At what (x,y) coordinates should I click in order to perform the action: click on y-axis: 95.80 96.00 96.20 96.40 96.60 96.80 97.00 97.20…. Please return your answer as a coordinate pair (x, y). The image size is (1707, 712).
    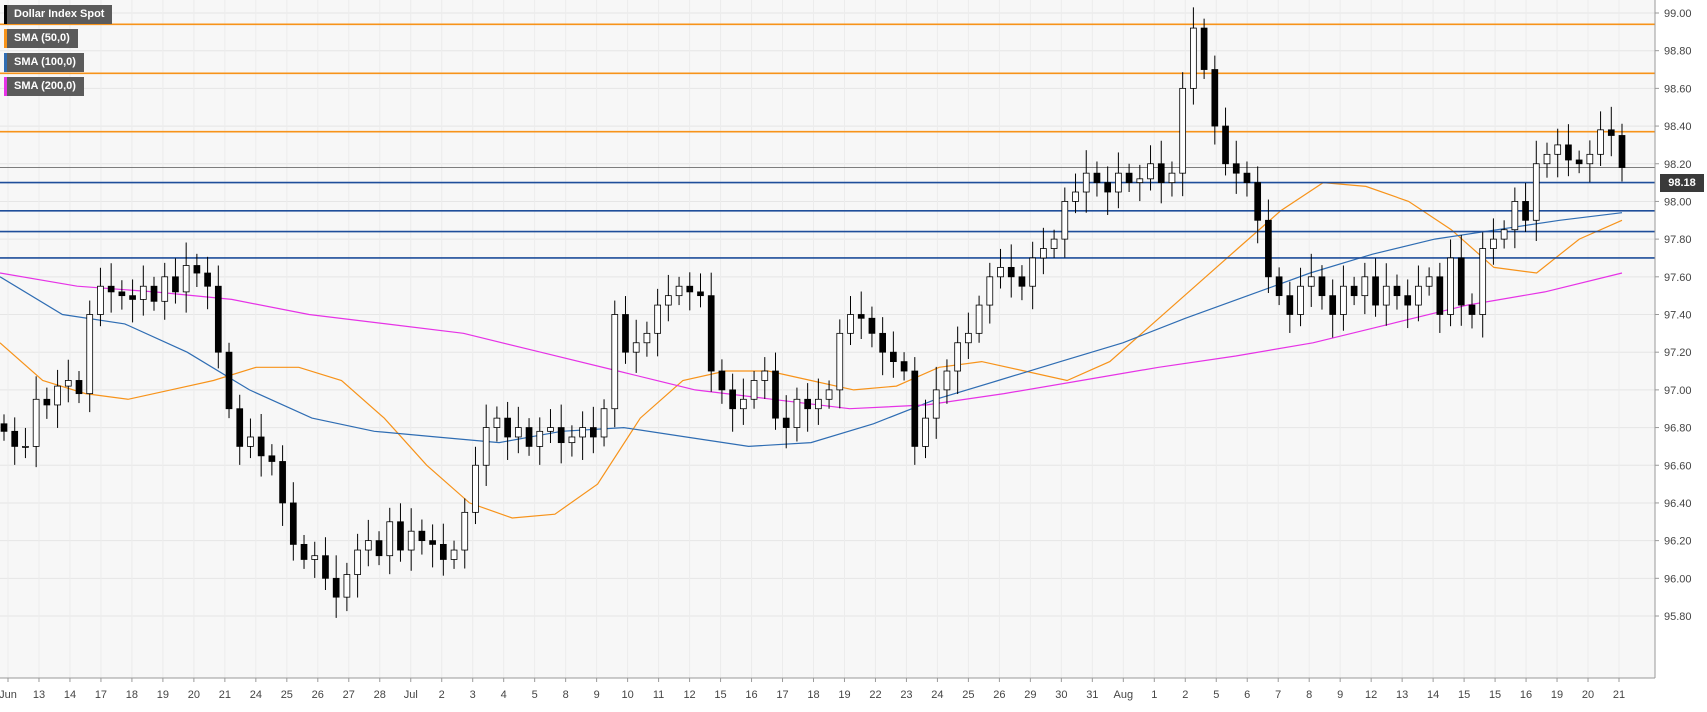
    Looking at the image, I should click on (1673, 315).